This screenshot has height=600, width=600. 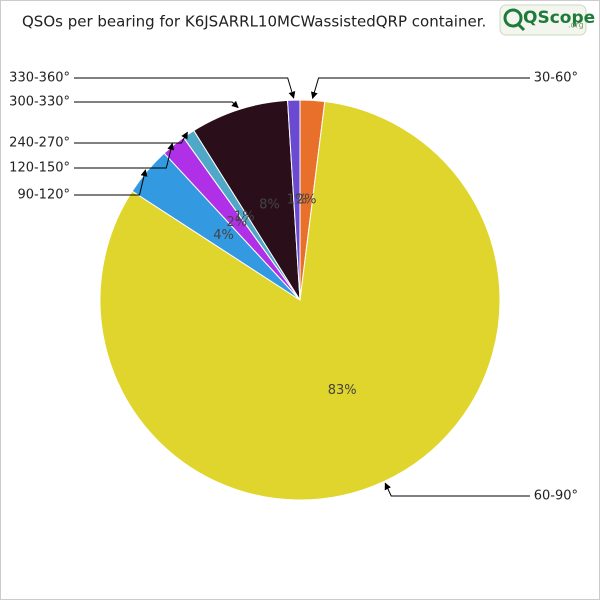 What do you see at coordinates (39, 168) in the screenshot?
I see `category-label: 120-150°` at bounding box center [39, 168].